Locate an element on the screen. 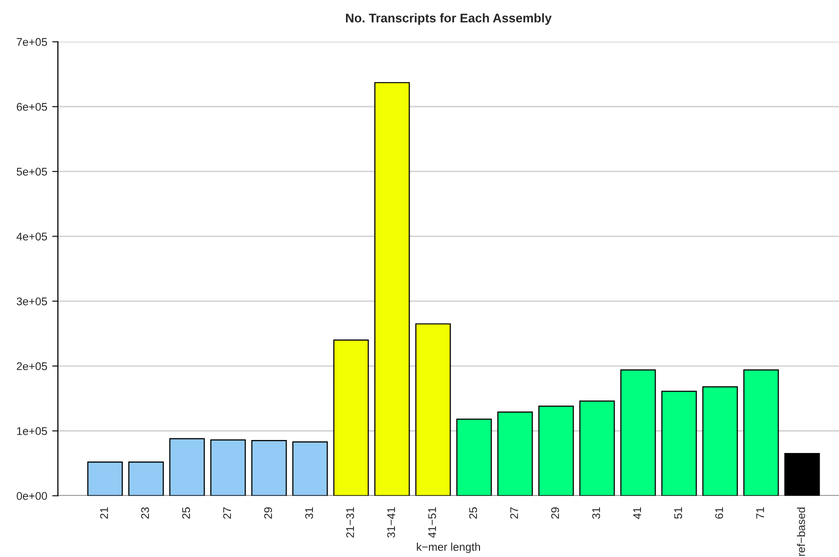 Image resolution: width=839 pixels, height=557 pixels. x-tick-label: 21−31 is located at coordinates (350, 522).